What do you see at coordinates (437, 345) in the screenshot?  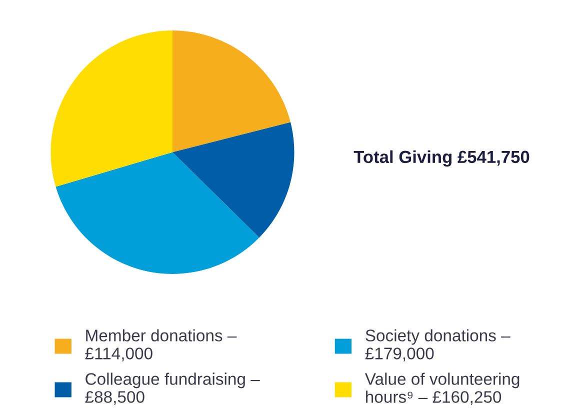 I see `legend-label: Society donations – £179,000` at bounding box center [437, 345].